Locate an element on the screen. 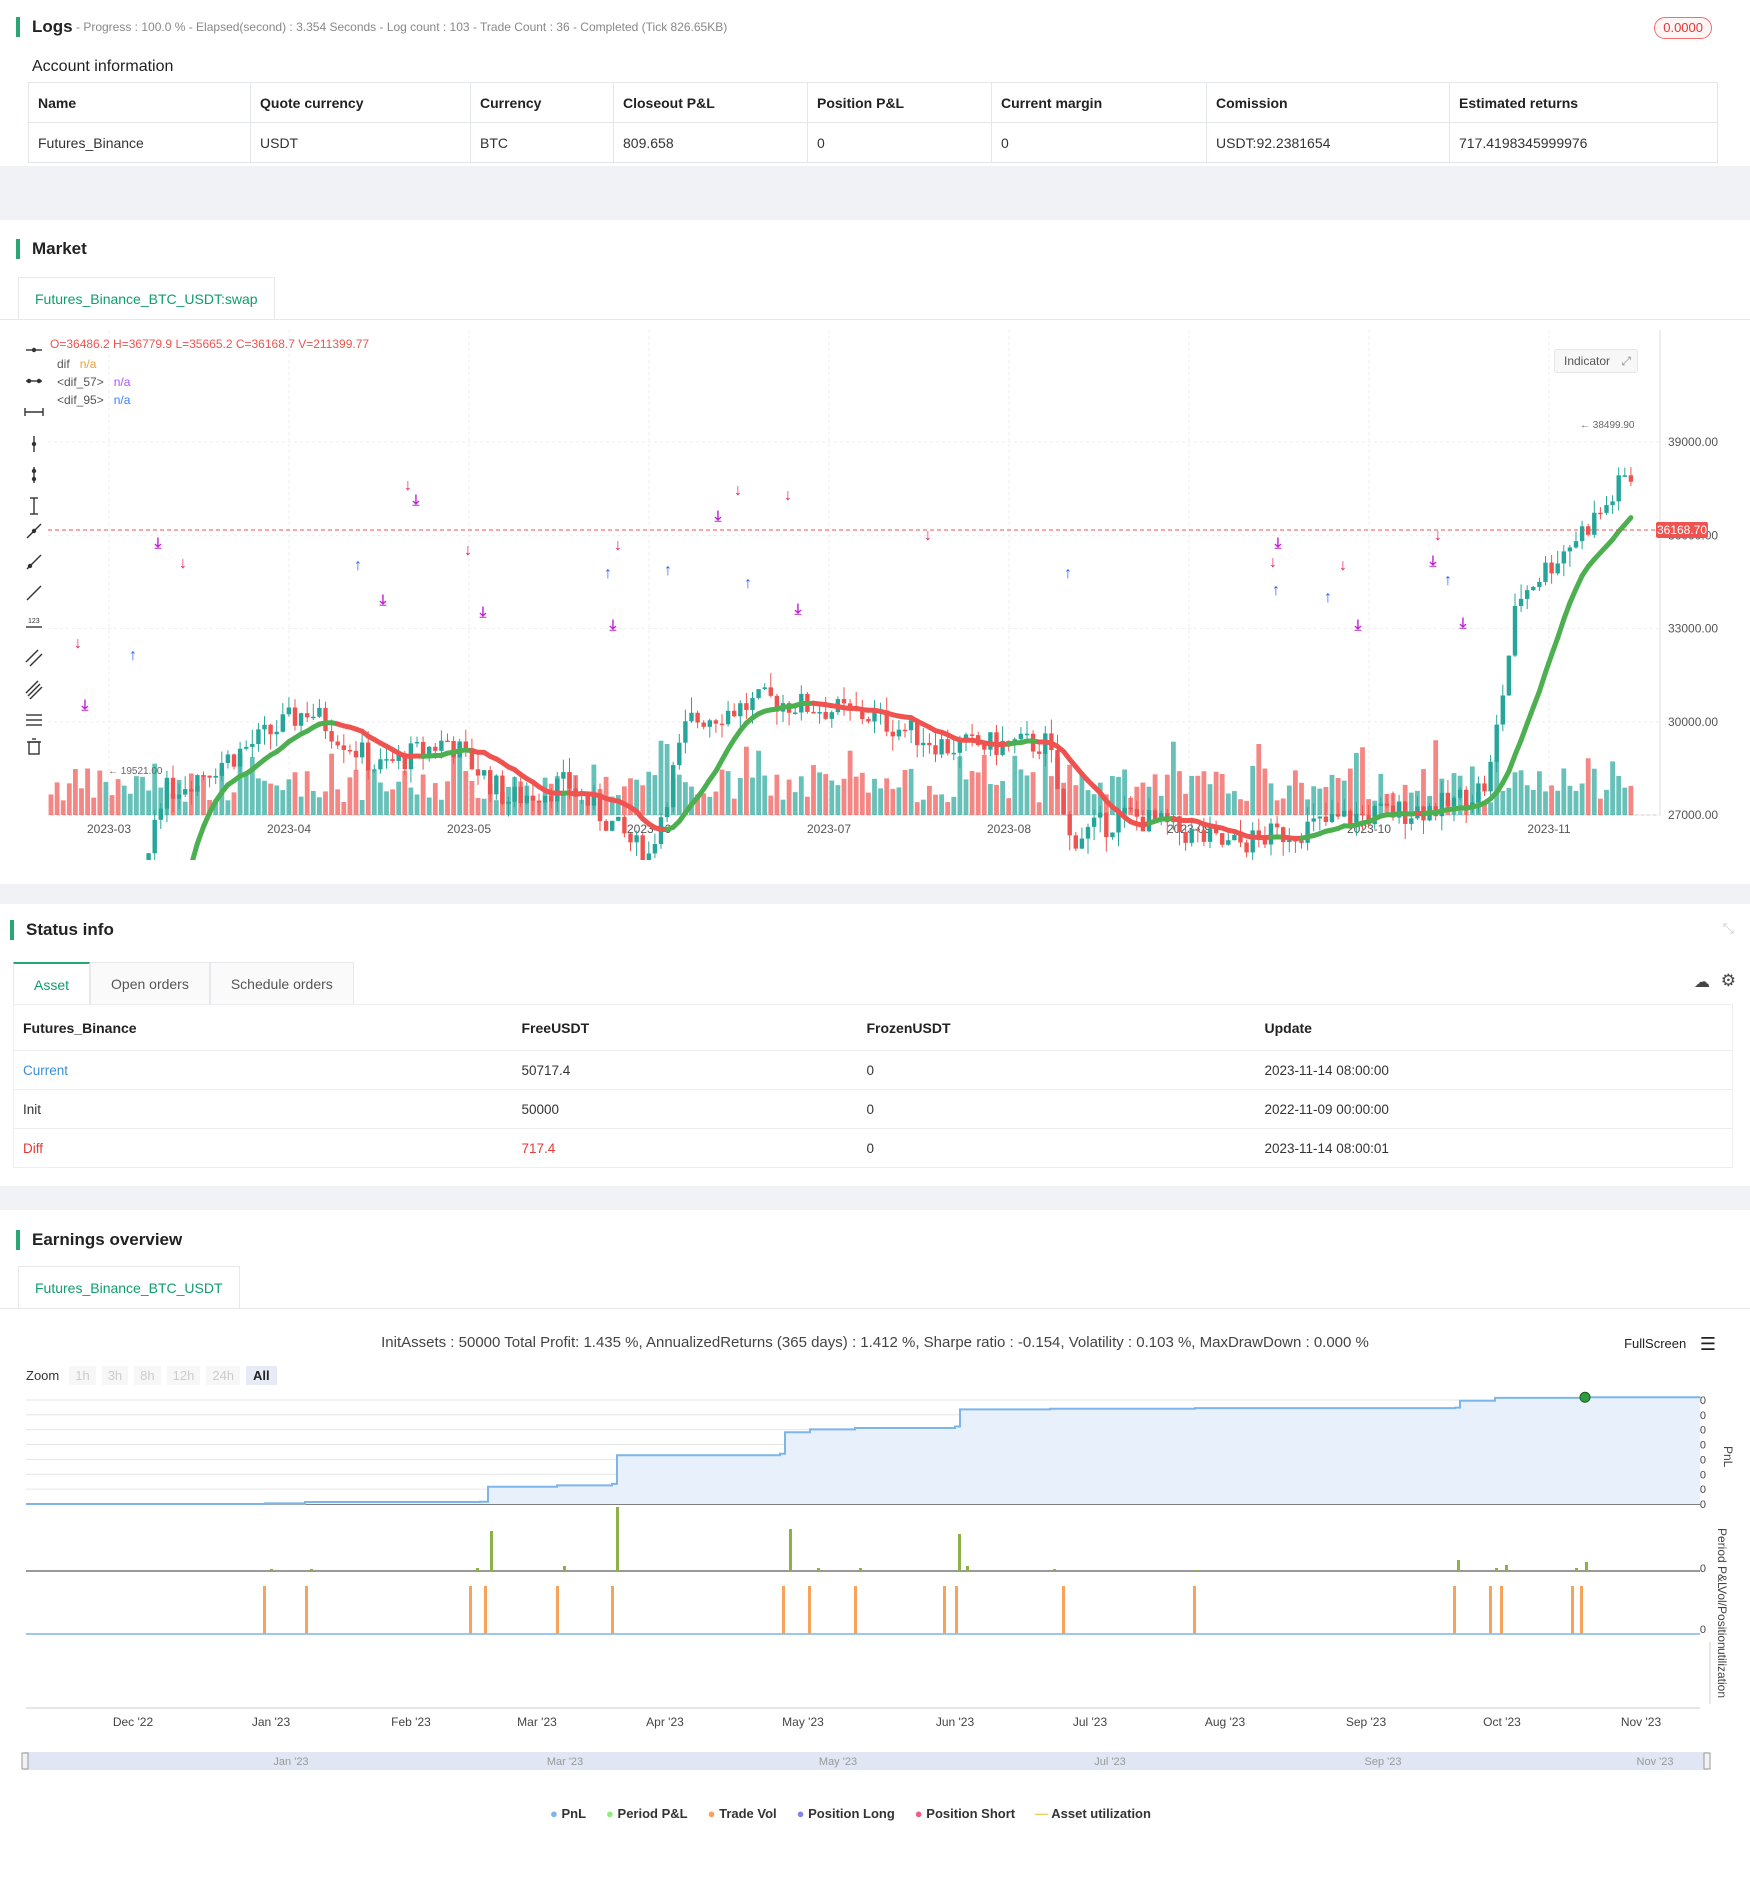  tab-market-symbol: Futures_Binance_BTC_USDT:swap is located at coordinates (146, 298).